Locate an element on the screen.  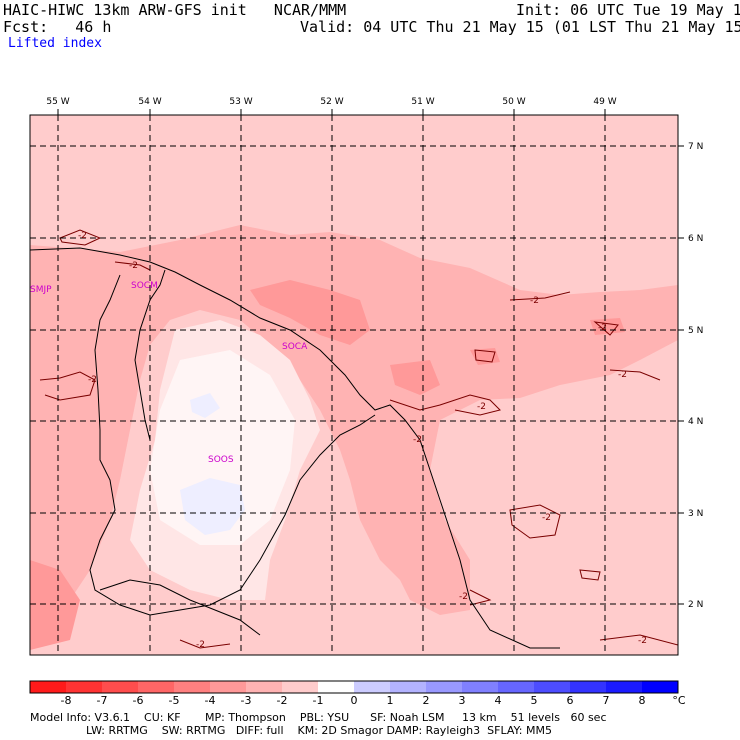
init-time: Init: 06 UTC Tue 19 May 15 is located at coordinates (628, 10).